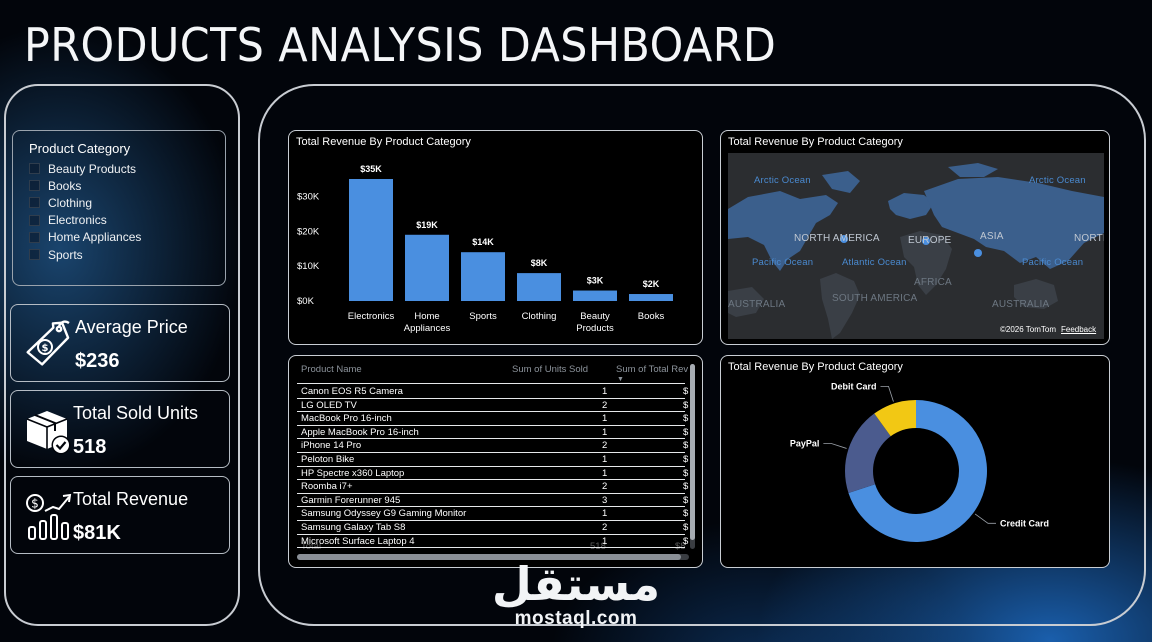 The image size is (1152, 642). What do you see at coordinates (492, 433) in the screenshot?
I see `table-row: Apple MacBook Pro 16-inch 1 $` at bounding box center [492, 433].